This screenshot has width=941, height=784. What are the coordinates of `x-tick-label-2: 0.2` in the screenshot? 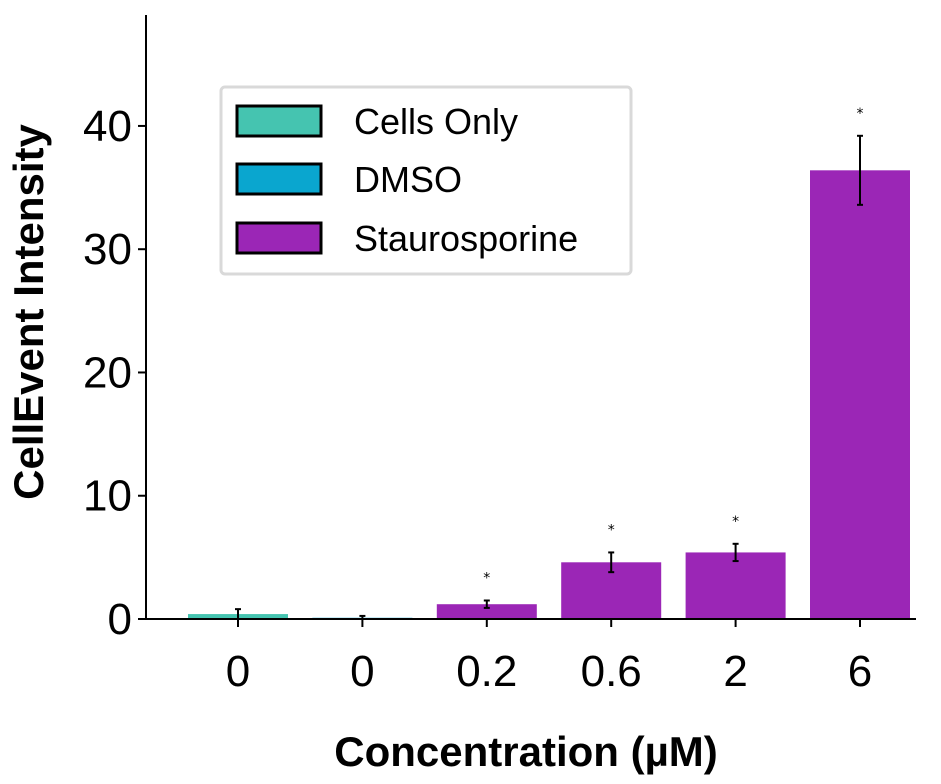 It's located at (486, 671).